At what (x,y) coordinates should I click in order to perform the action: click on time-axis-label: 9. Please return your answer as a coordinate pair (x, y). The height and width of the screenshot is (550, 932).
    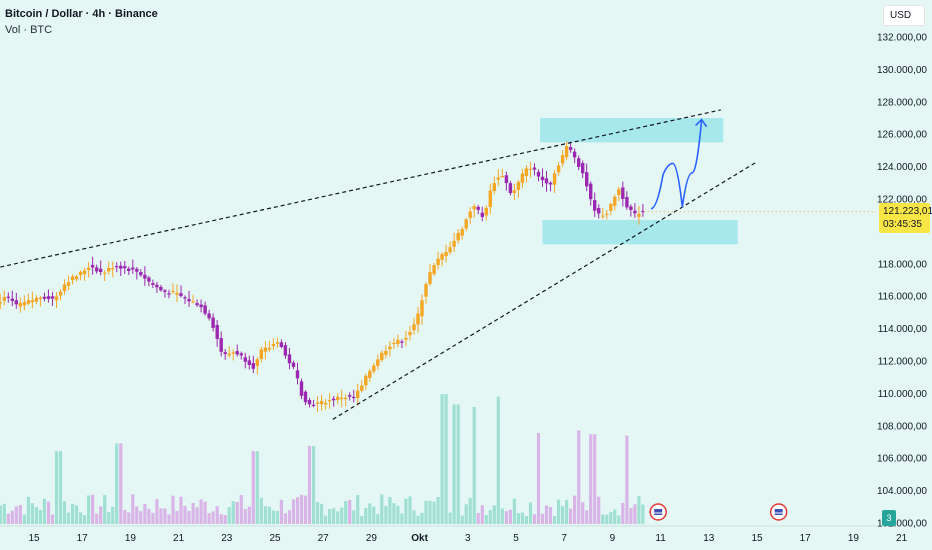
    Looking at the image, I should click on (613, 538).